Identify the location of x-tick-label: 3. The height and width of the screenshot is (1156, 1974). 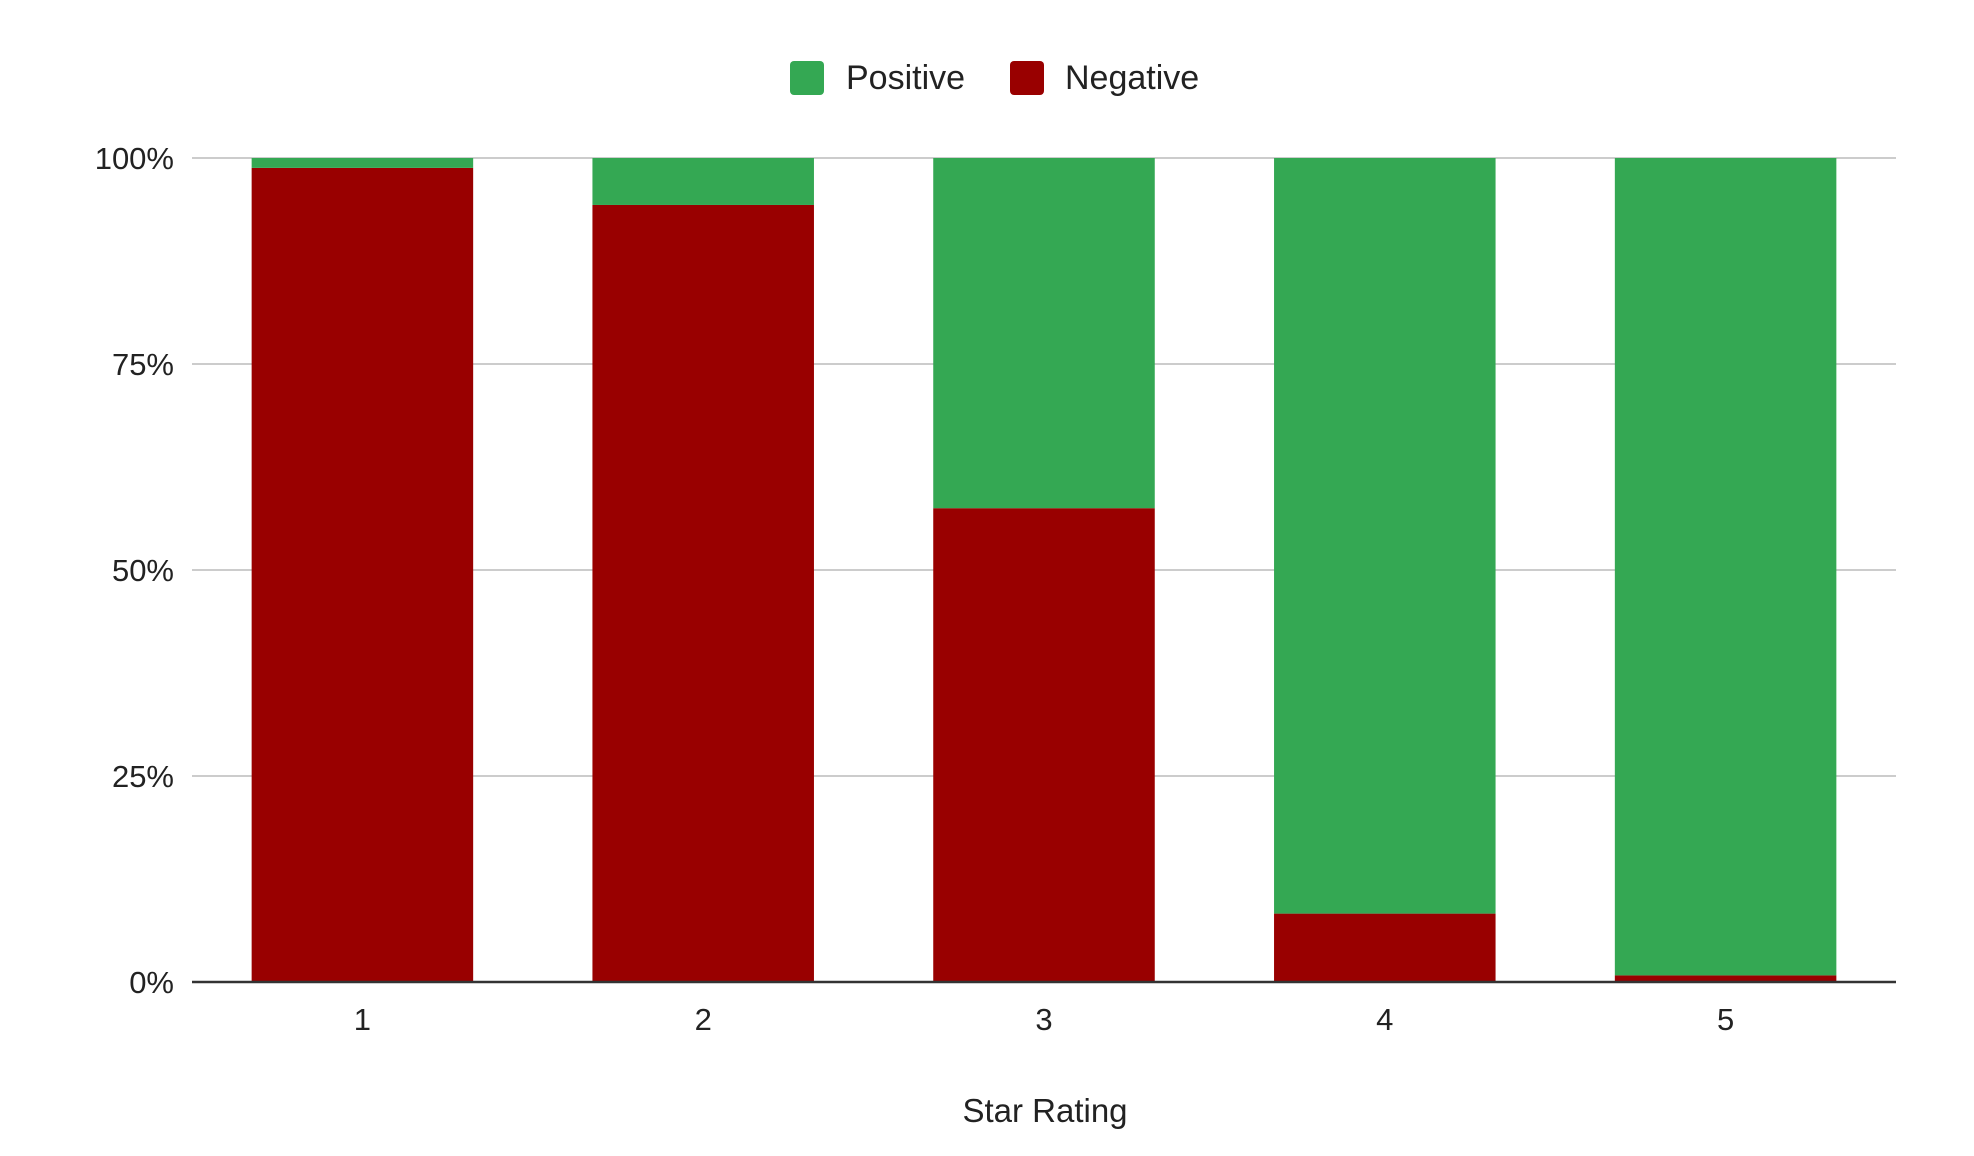
(1043, 1019).